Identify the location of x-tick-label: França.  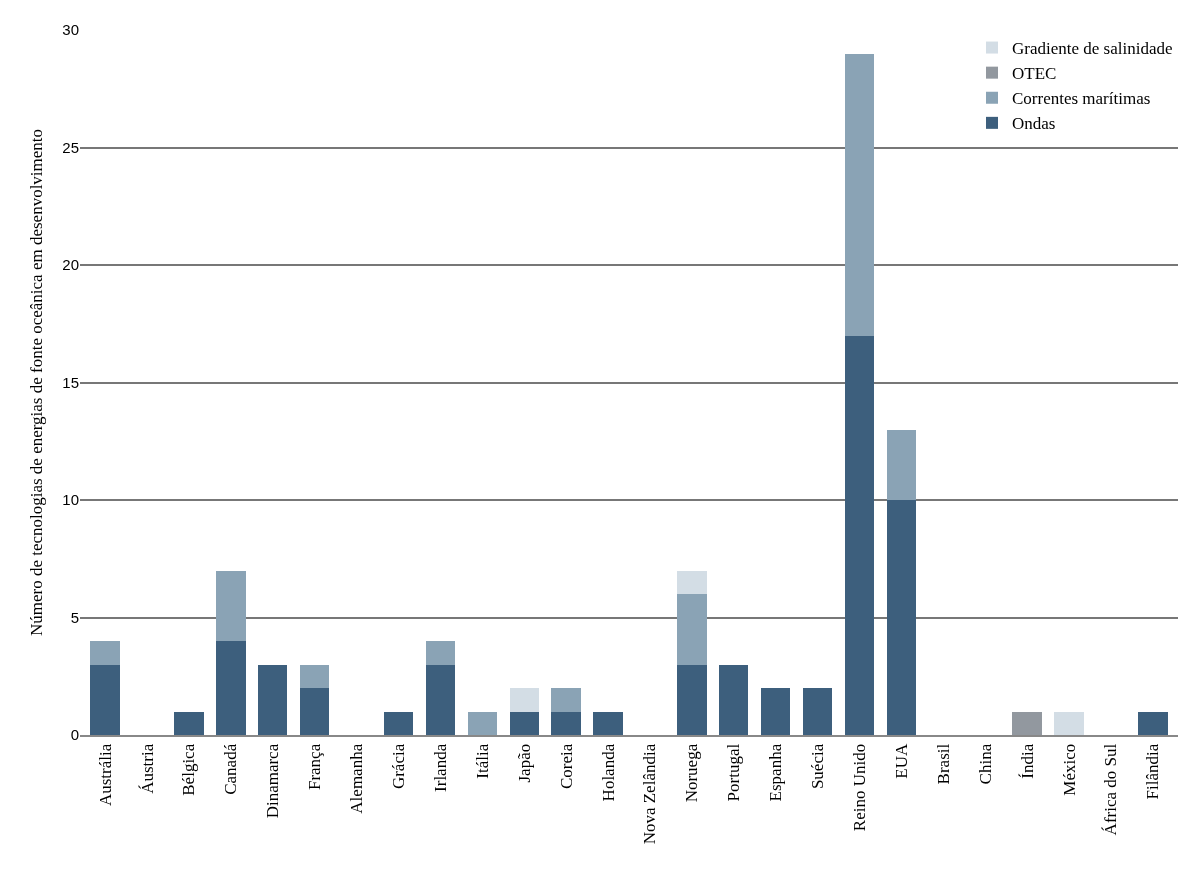
(315, 767).